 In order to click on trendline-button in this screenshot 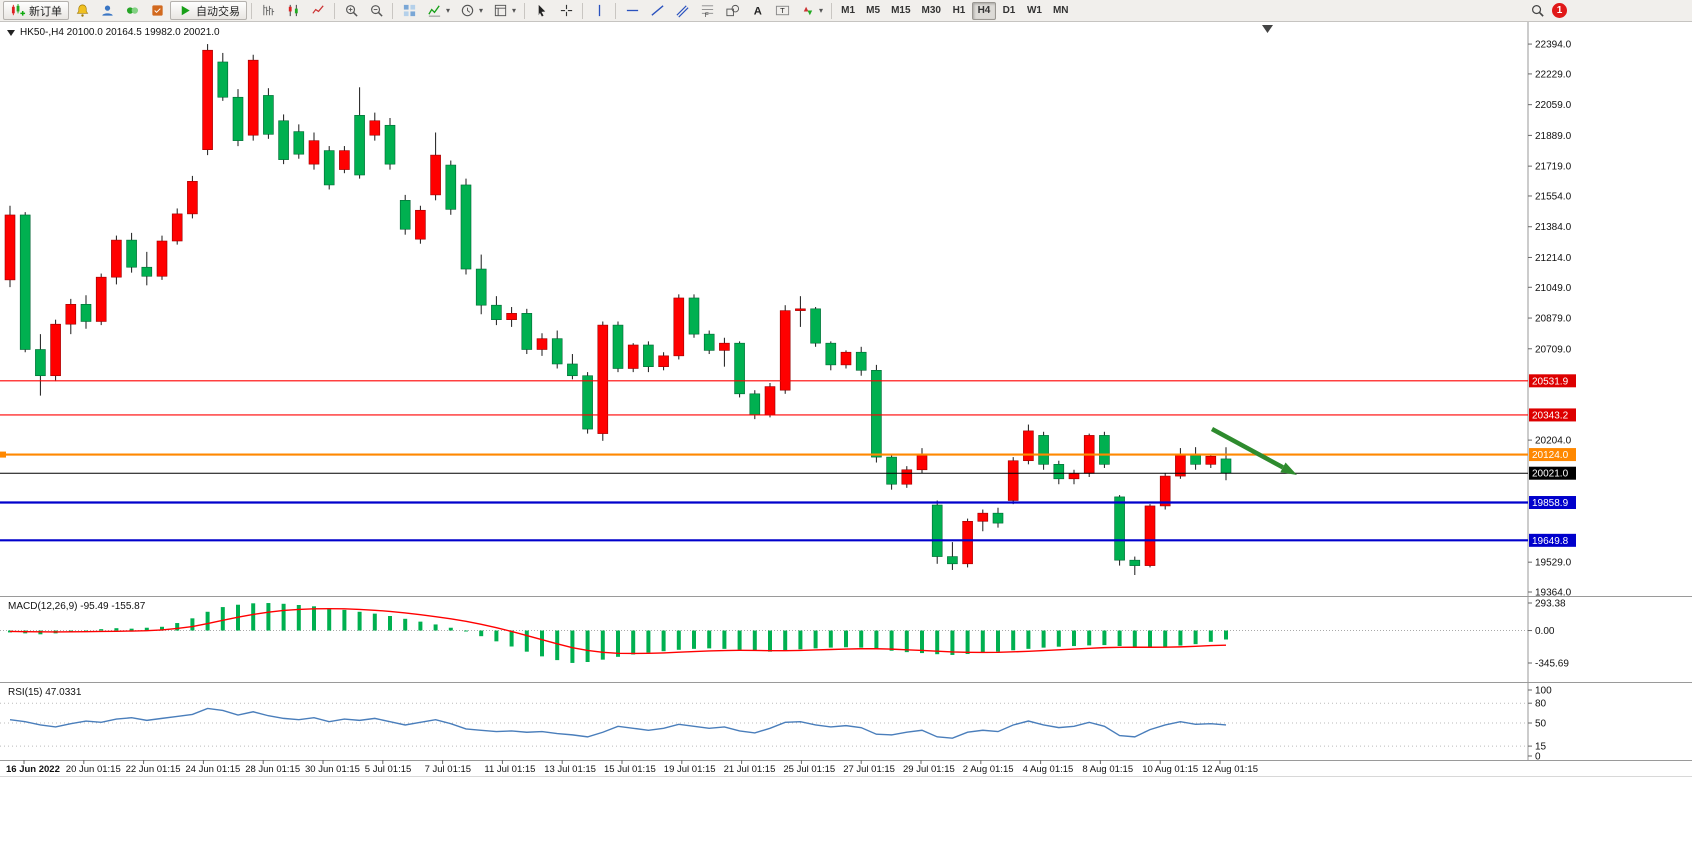, I will do `click(657, 10)`.